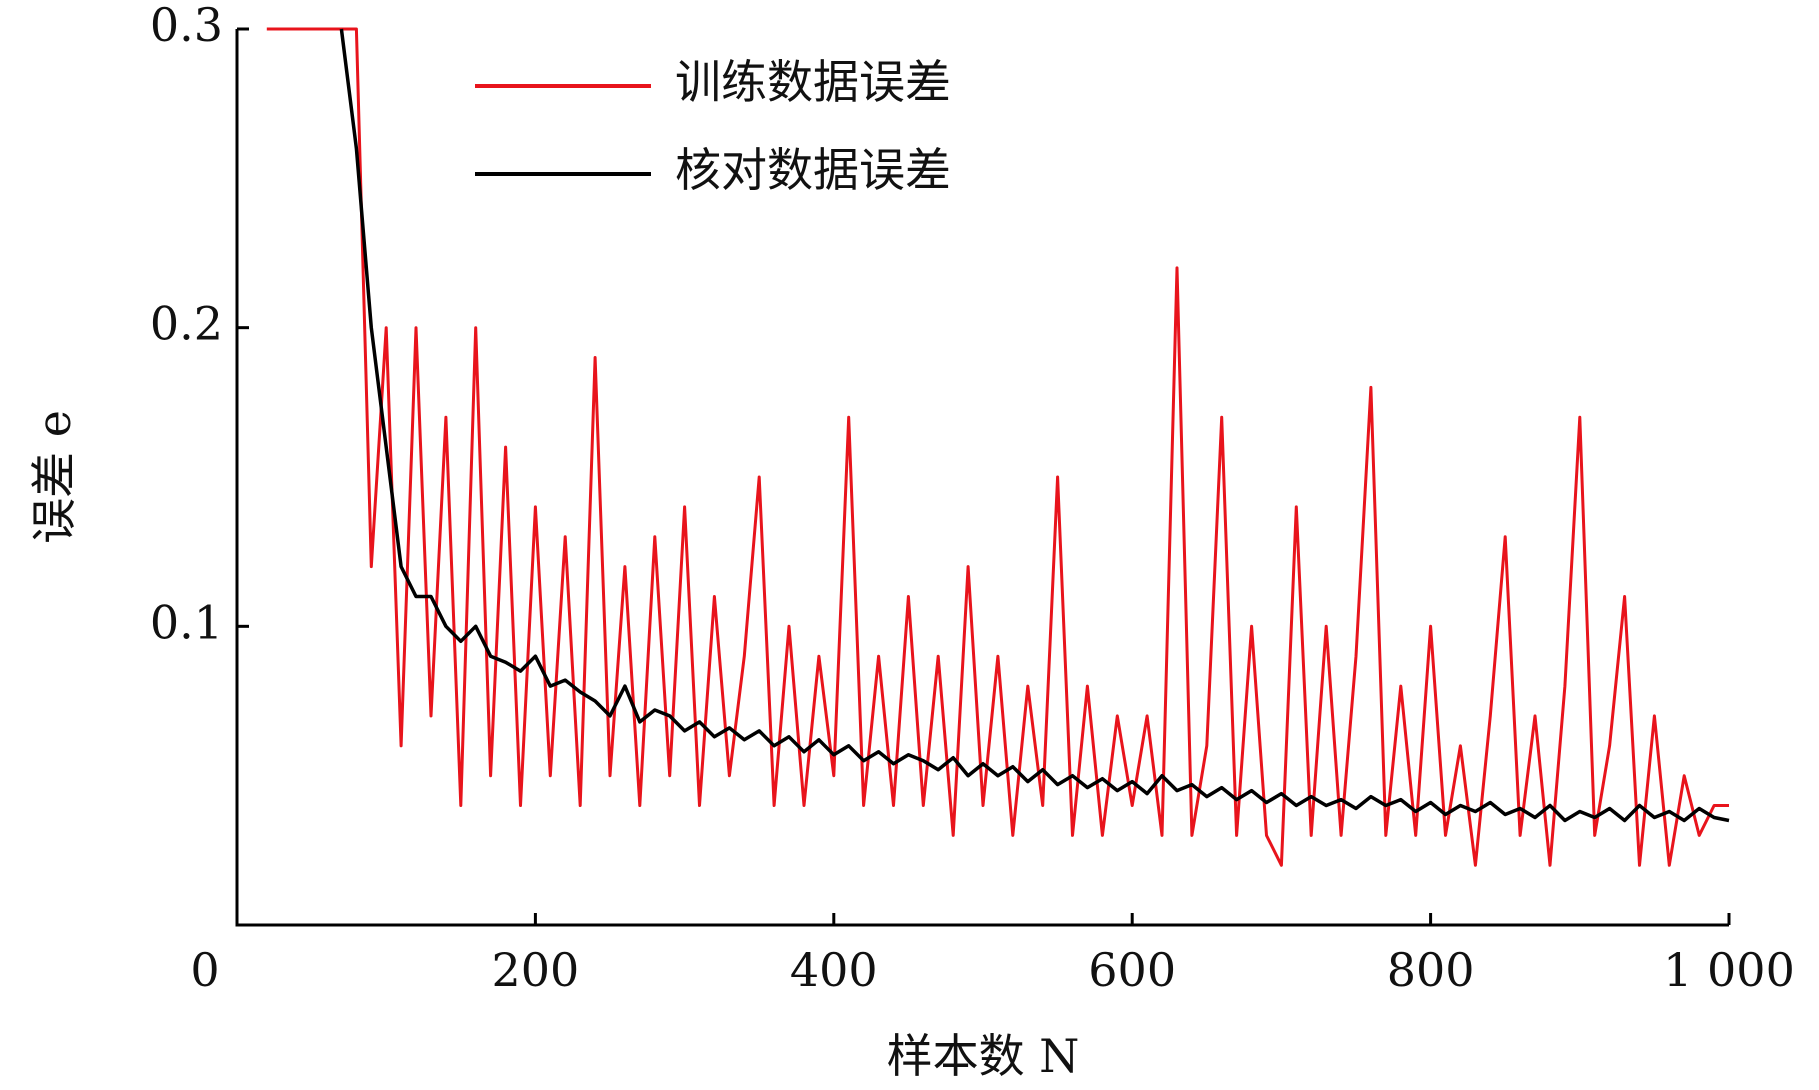 This screenshot has width=1819, height=1090. Describe the element at coordinates (186, 324) in the screenshot. I see `y-tick-label: 0.2` at that location.